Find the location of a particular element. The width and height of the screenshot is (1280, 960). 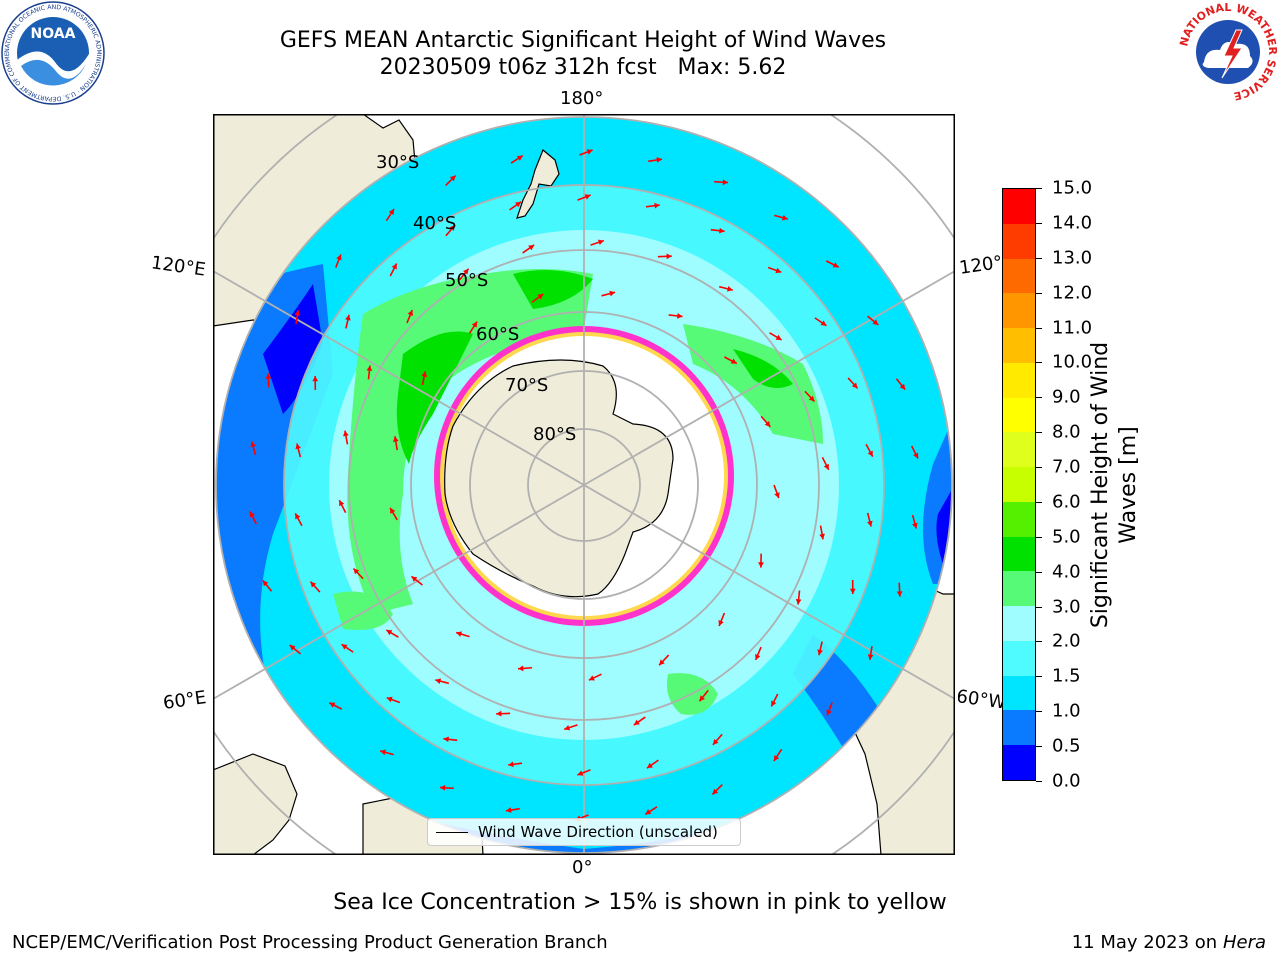

lat-label-40s: 40°S is located at coordinates (435, 223).